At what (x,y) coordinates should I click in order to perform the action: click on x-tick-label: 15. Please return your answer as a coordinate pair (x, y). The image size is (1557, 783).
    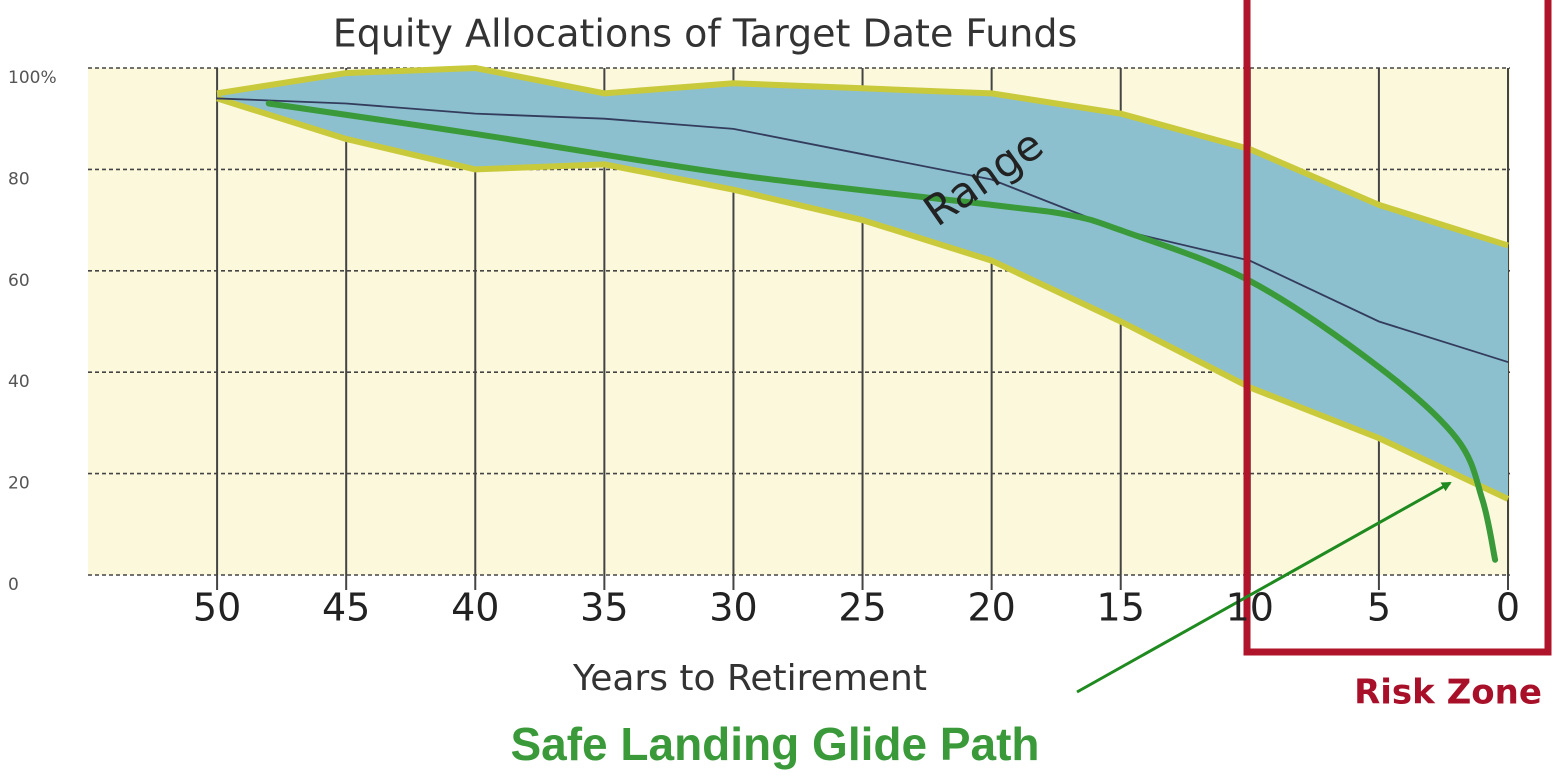
    Looking at the image, I should click on (1121, 608).